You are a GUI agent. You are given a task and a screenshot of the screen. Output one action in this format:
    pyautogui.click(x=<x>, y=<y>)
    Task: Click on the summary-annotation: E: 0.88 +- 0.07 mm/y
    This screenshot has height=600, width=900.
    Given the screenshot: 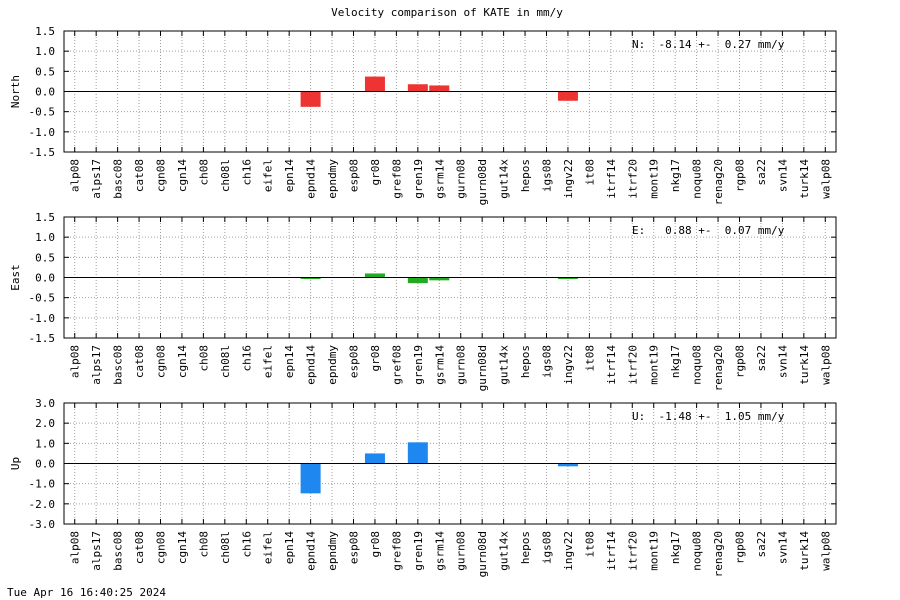 What is the action you would take?
    pyautogui.click(x=708, y=230)
    